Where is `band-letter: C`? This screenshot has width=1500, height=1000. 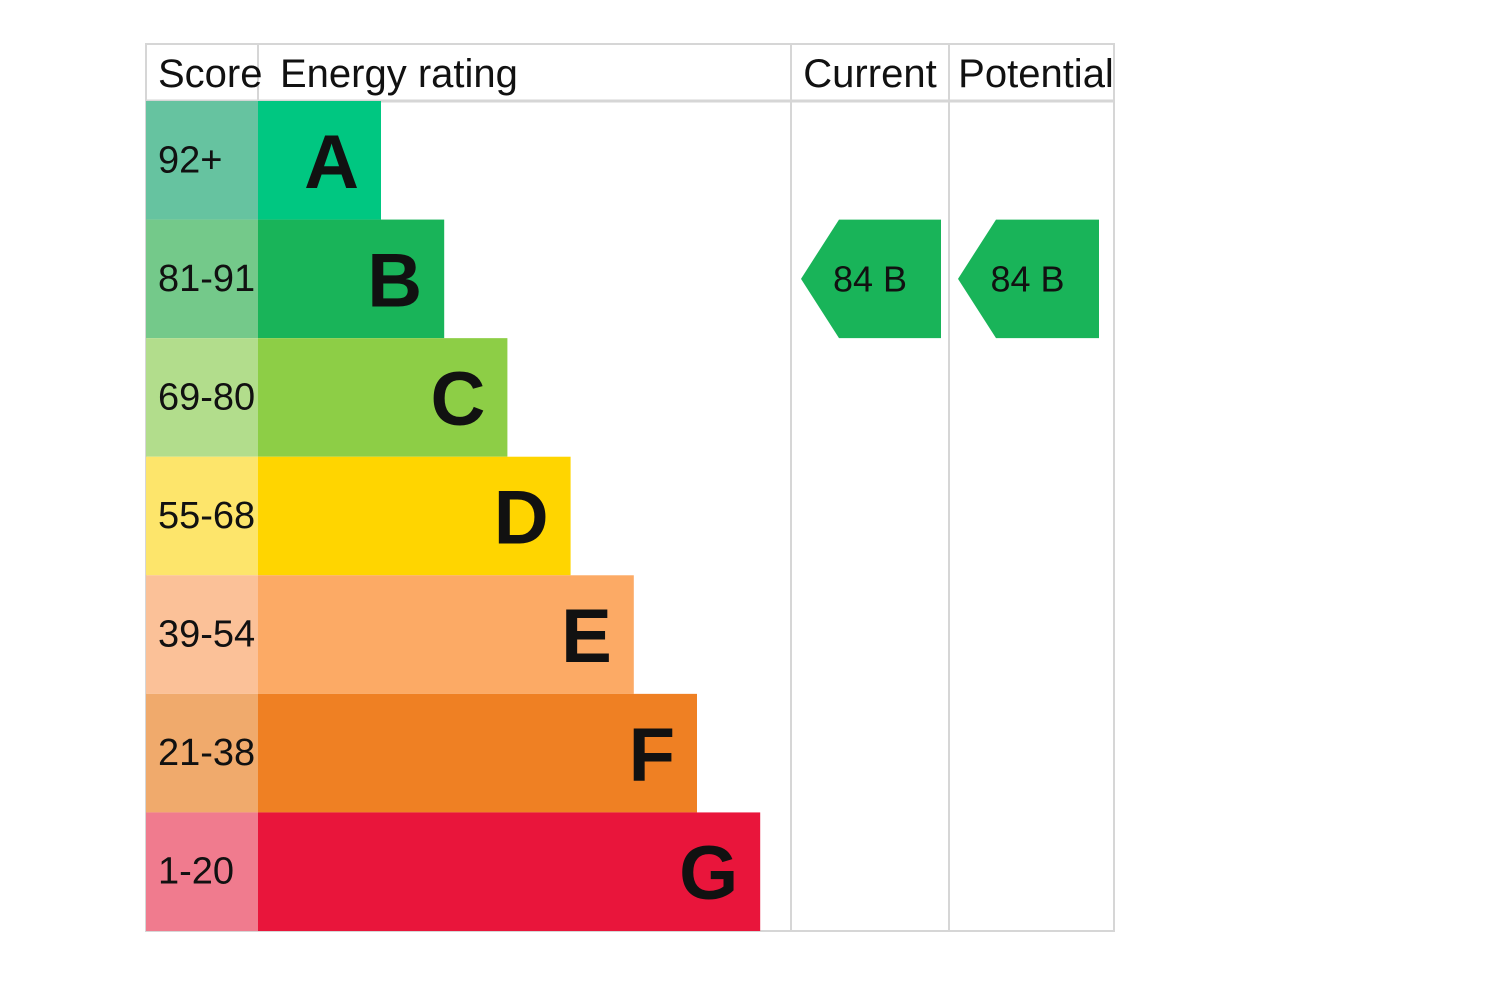 band-letter: C is located at coordinates (458, 399).